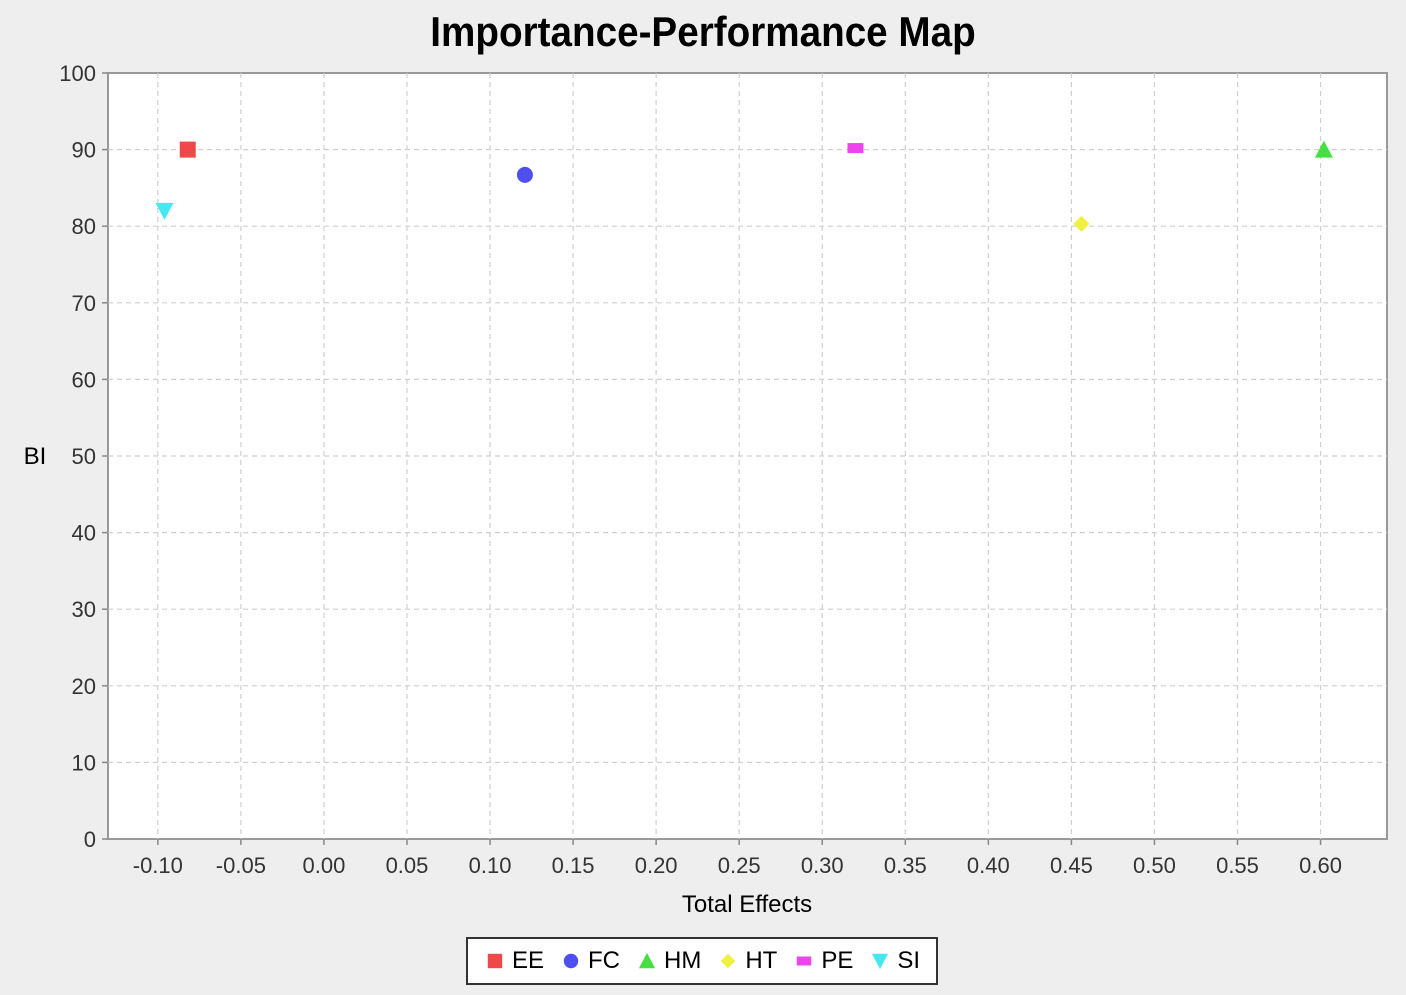 This screenshot has height=995, width=1406. I want to click on x-tick-label: 0.20, so click(656, 865).